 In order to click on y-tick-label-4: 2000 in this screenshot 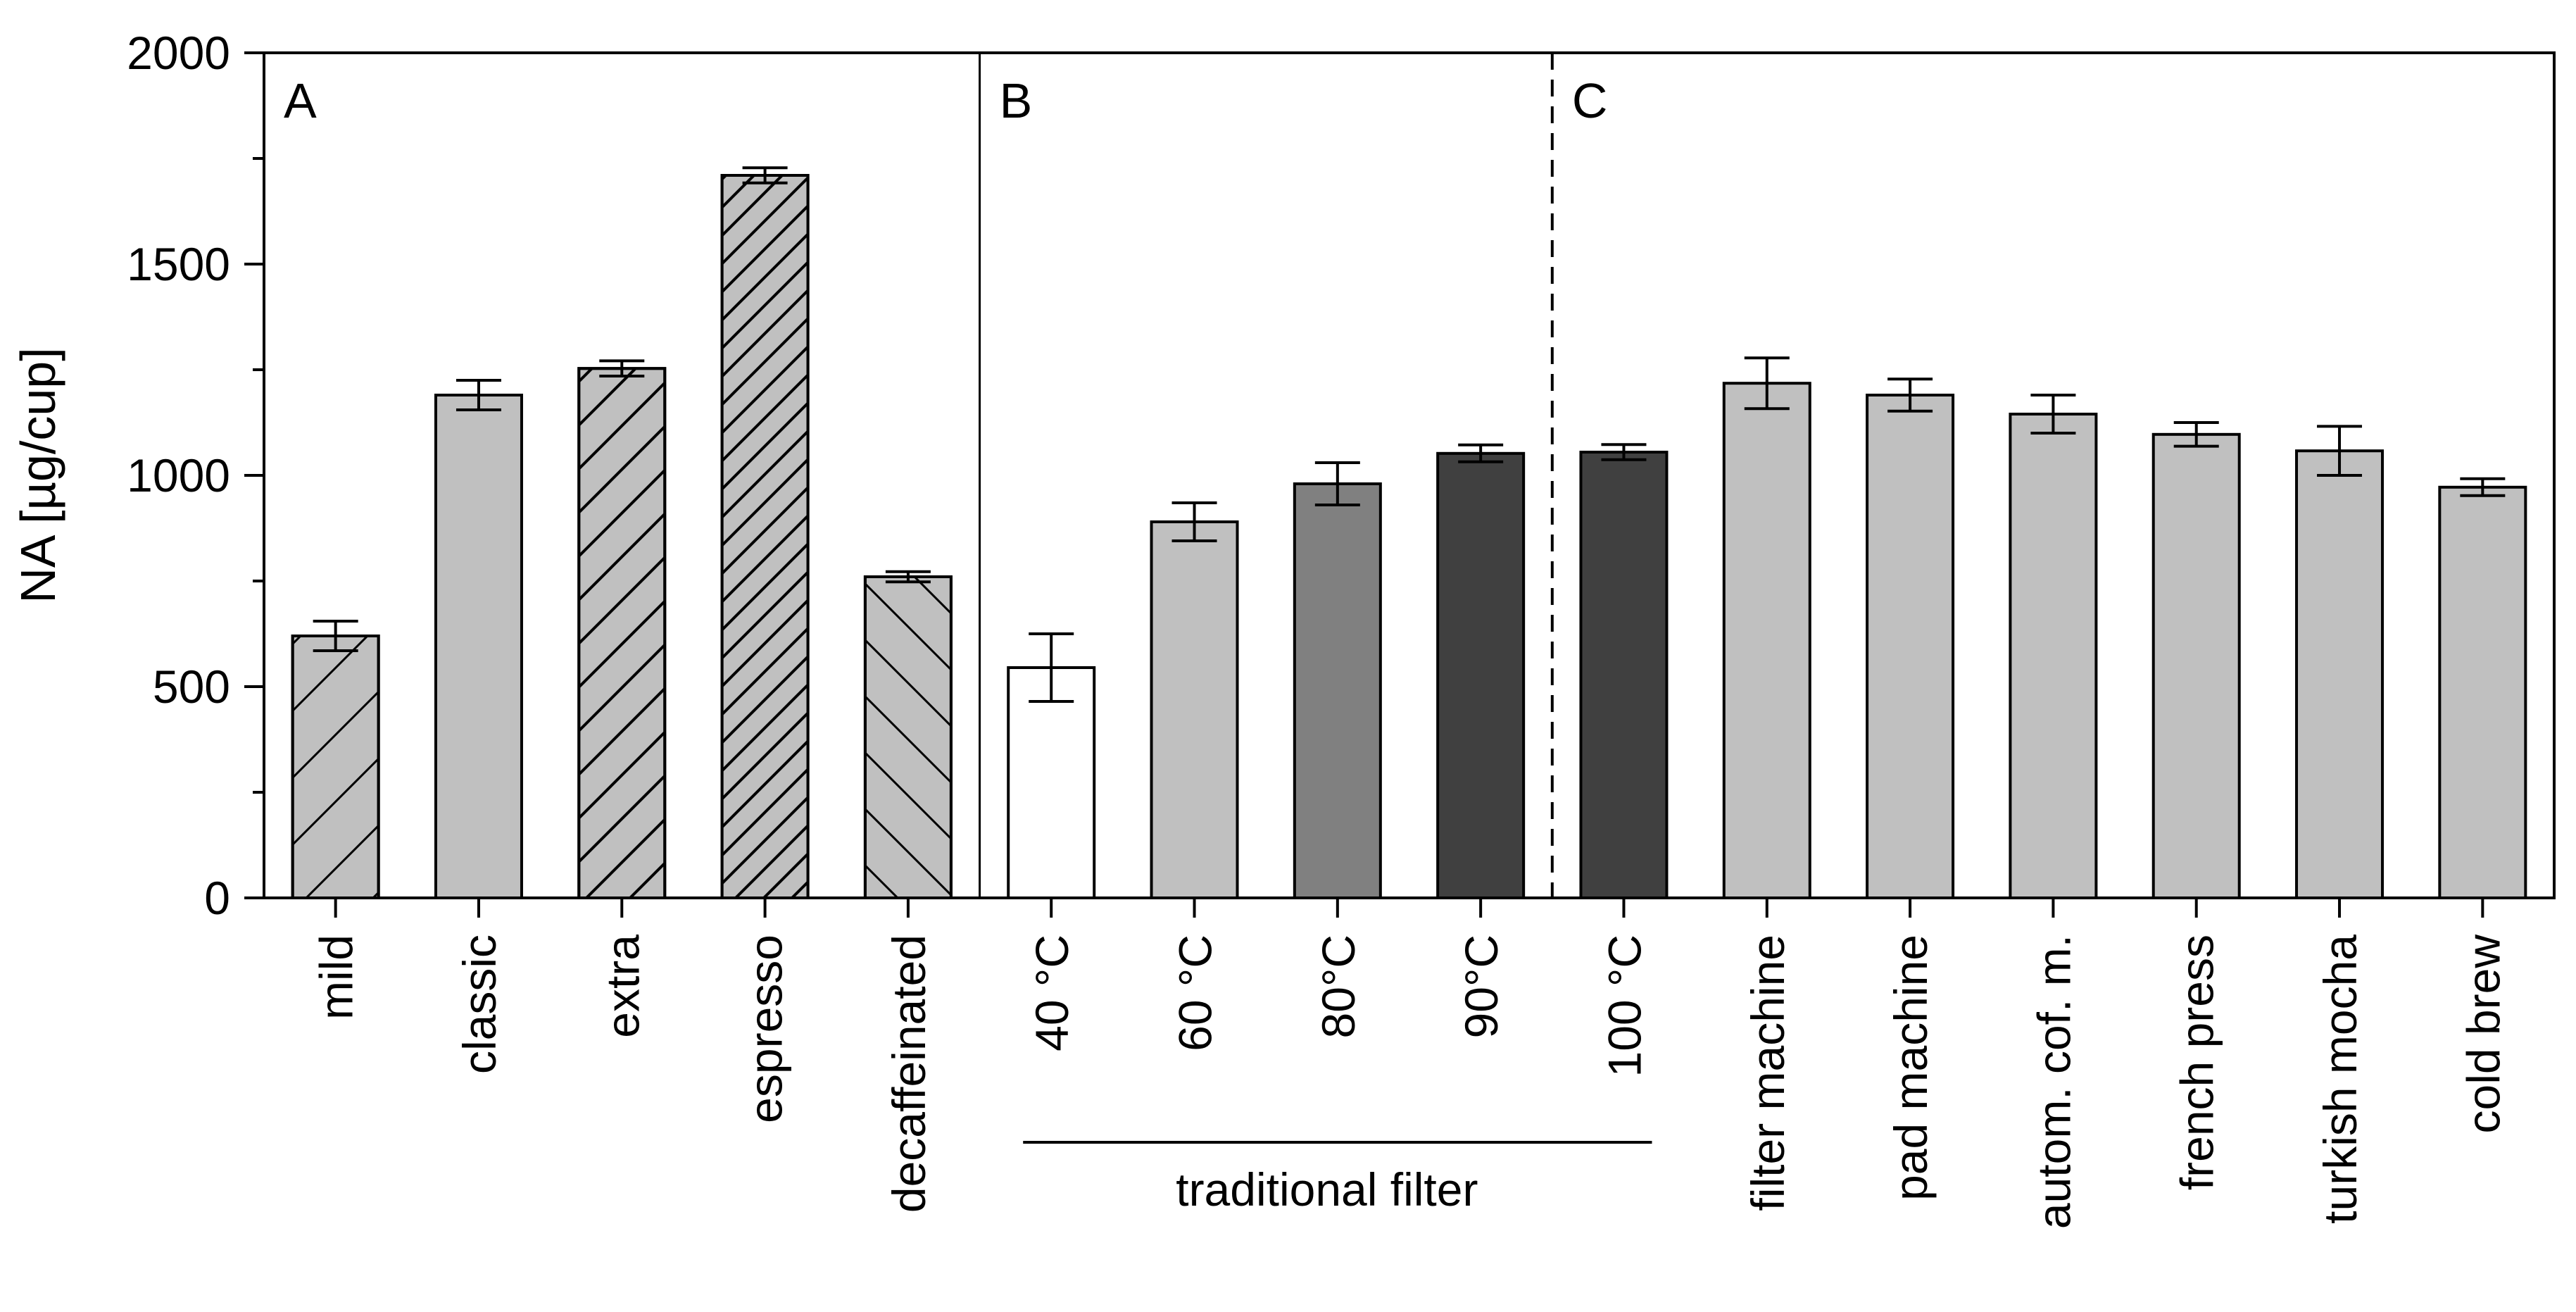, I will do `click(178, 53)`.